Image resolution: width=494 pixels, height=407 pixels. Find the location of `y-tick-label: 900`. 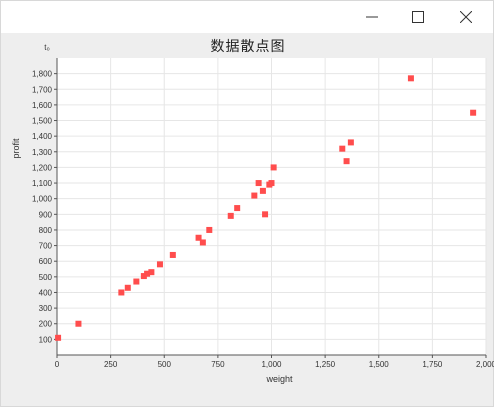

y-tick-label: 900 is located at coordinates (46, 214).